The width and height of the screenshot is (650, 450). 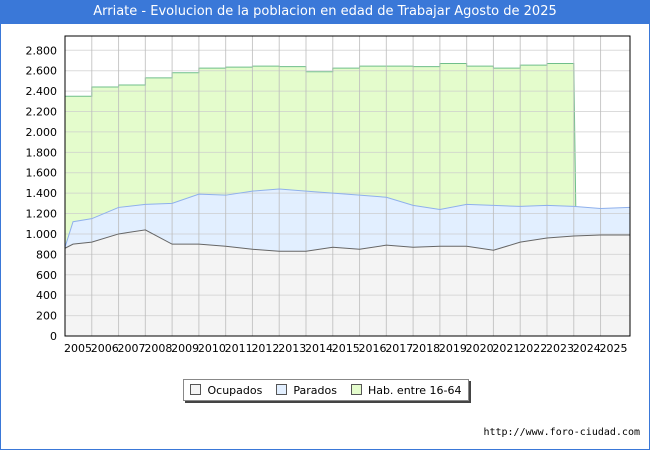 I want to click on y-tick-label: 1.200, so click(x=42, y=214).